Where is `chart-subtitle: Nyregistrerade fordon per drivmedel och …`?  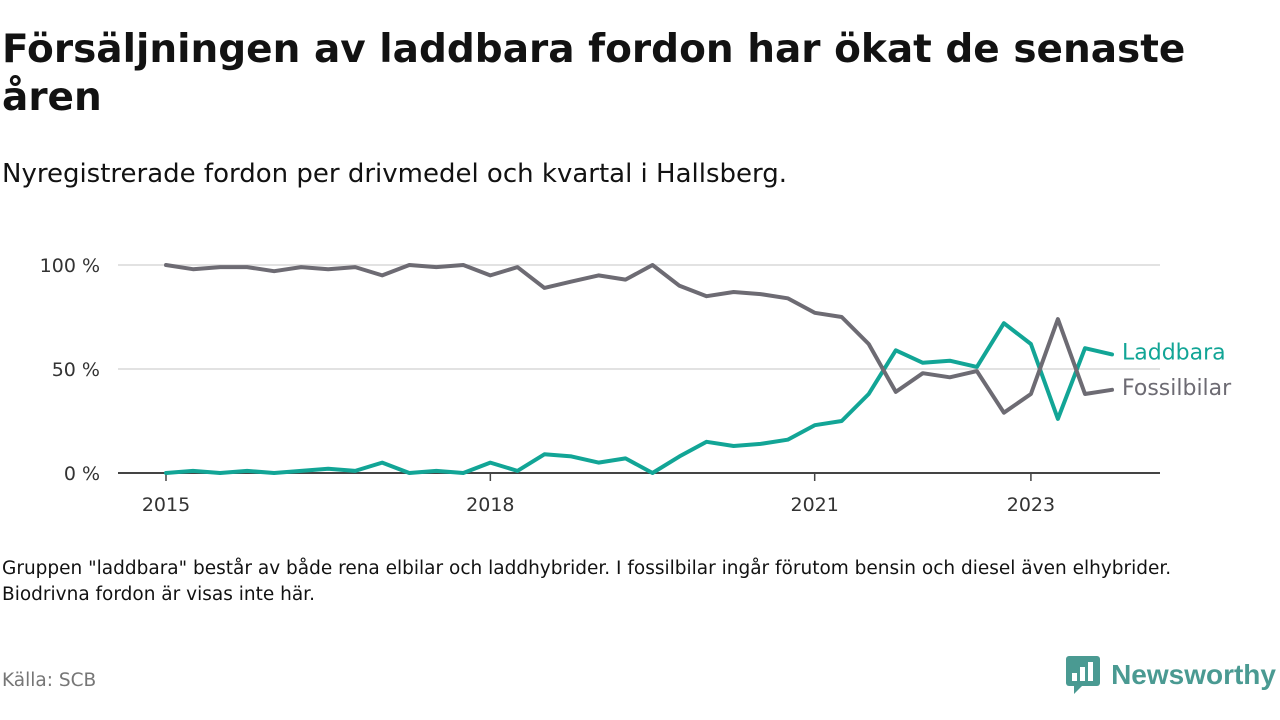
chart-subtitle: Nyregistrerade fordon per drivmedel och … is located at coordinates (395, 174).